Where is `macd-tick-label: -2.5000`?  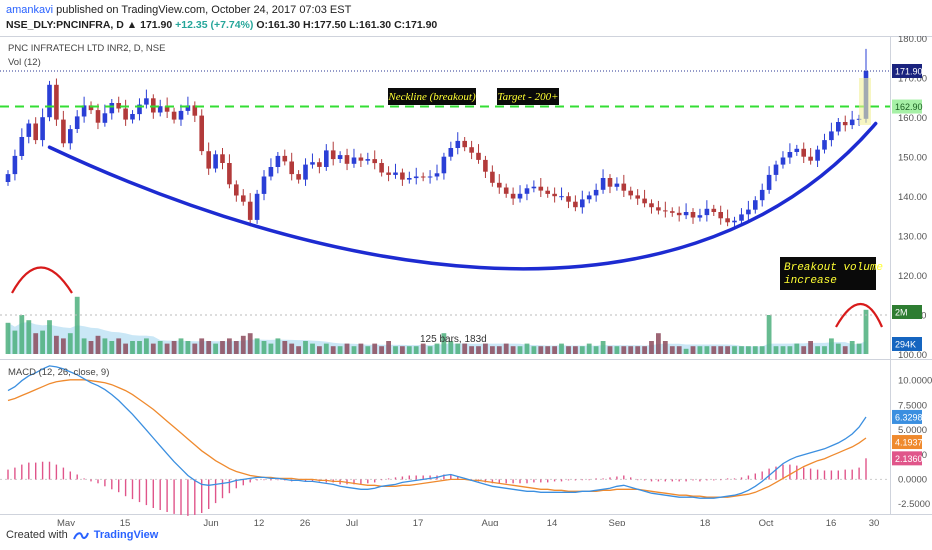
macd-tick-label: -2.5000 is located at coordinates (914, 504).